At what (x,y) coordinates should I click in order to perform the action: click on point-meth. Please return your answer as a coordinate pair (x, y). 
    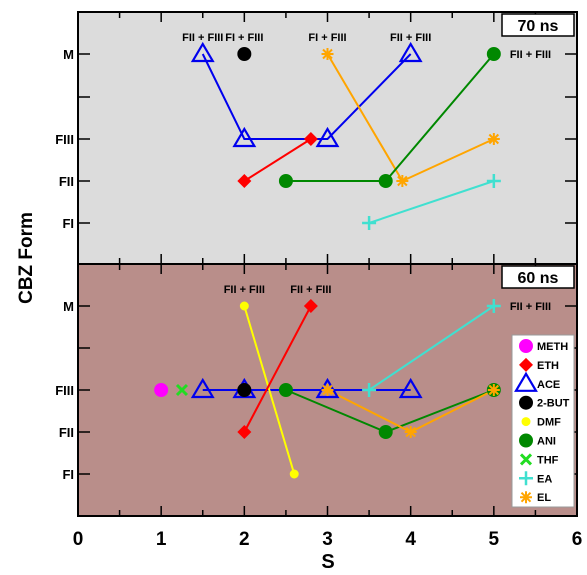
    Looking at the image, I should click on (161, 390).